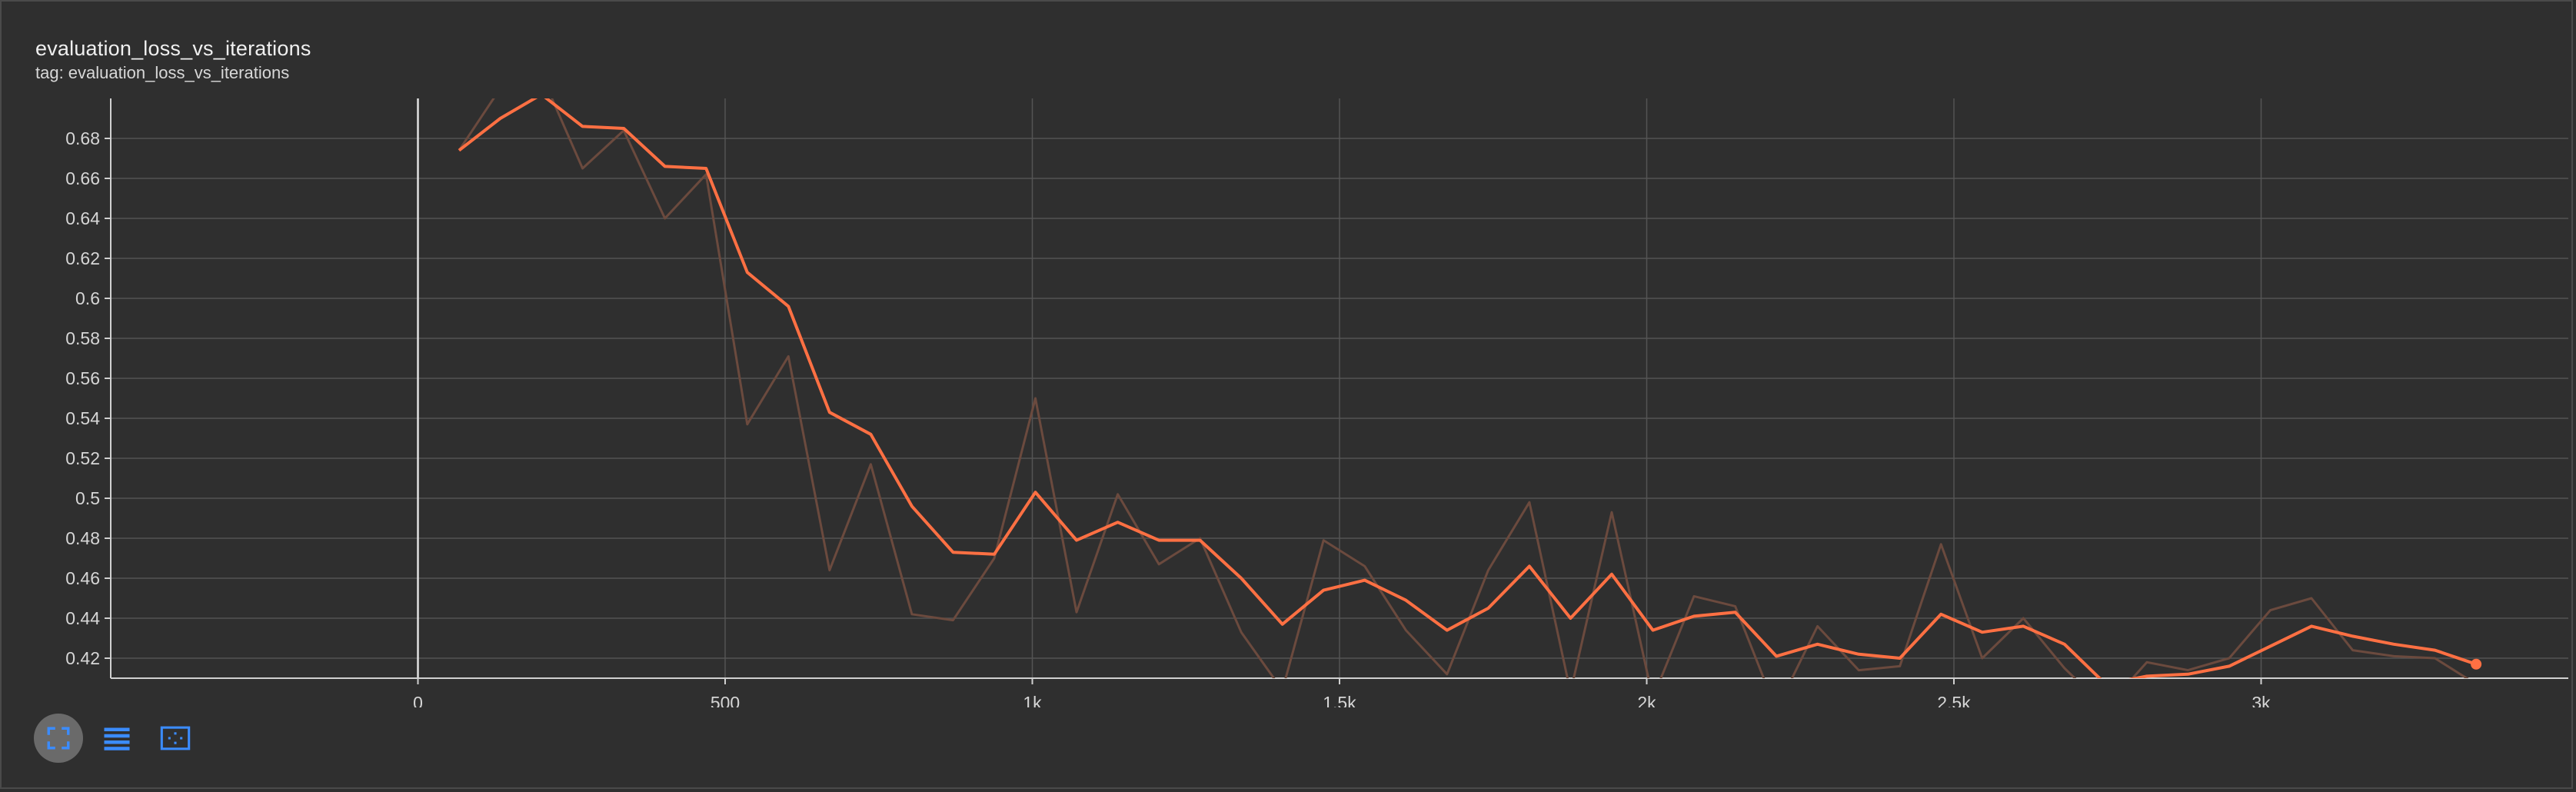 The image size is (2576, 792). What do you see at coordinates (82, 538) in the screenshot?
I see `y-tick-label: 0.48` at bounding box center [82, 538].